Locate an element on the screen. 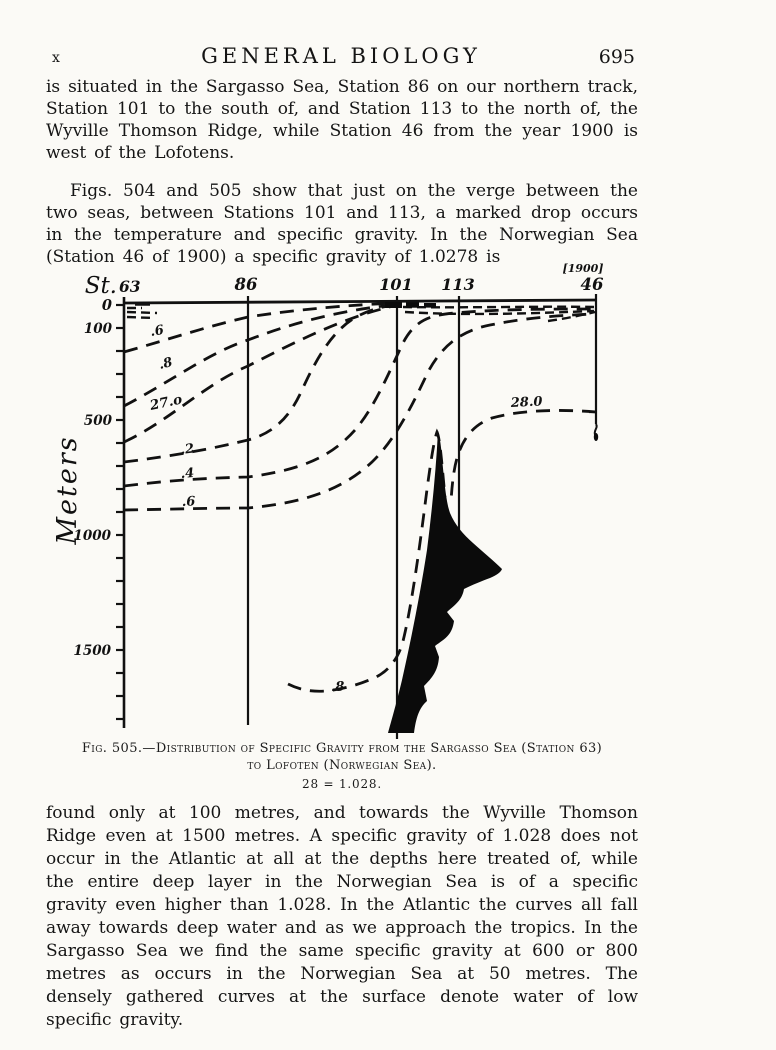 The height and width of the screenshot is (1050, 776). contour-label-27.2: .2 is located at coordinates (187, 449).